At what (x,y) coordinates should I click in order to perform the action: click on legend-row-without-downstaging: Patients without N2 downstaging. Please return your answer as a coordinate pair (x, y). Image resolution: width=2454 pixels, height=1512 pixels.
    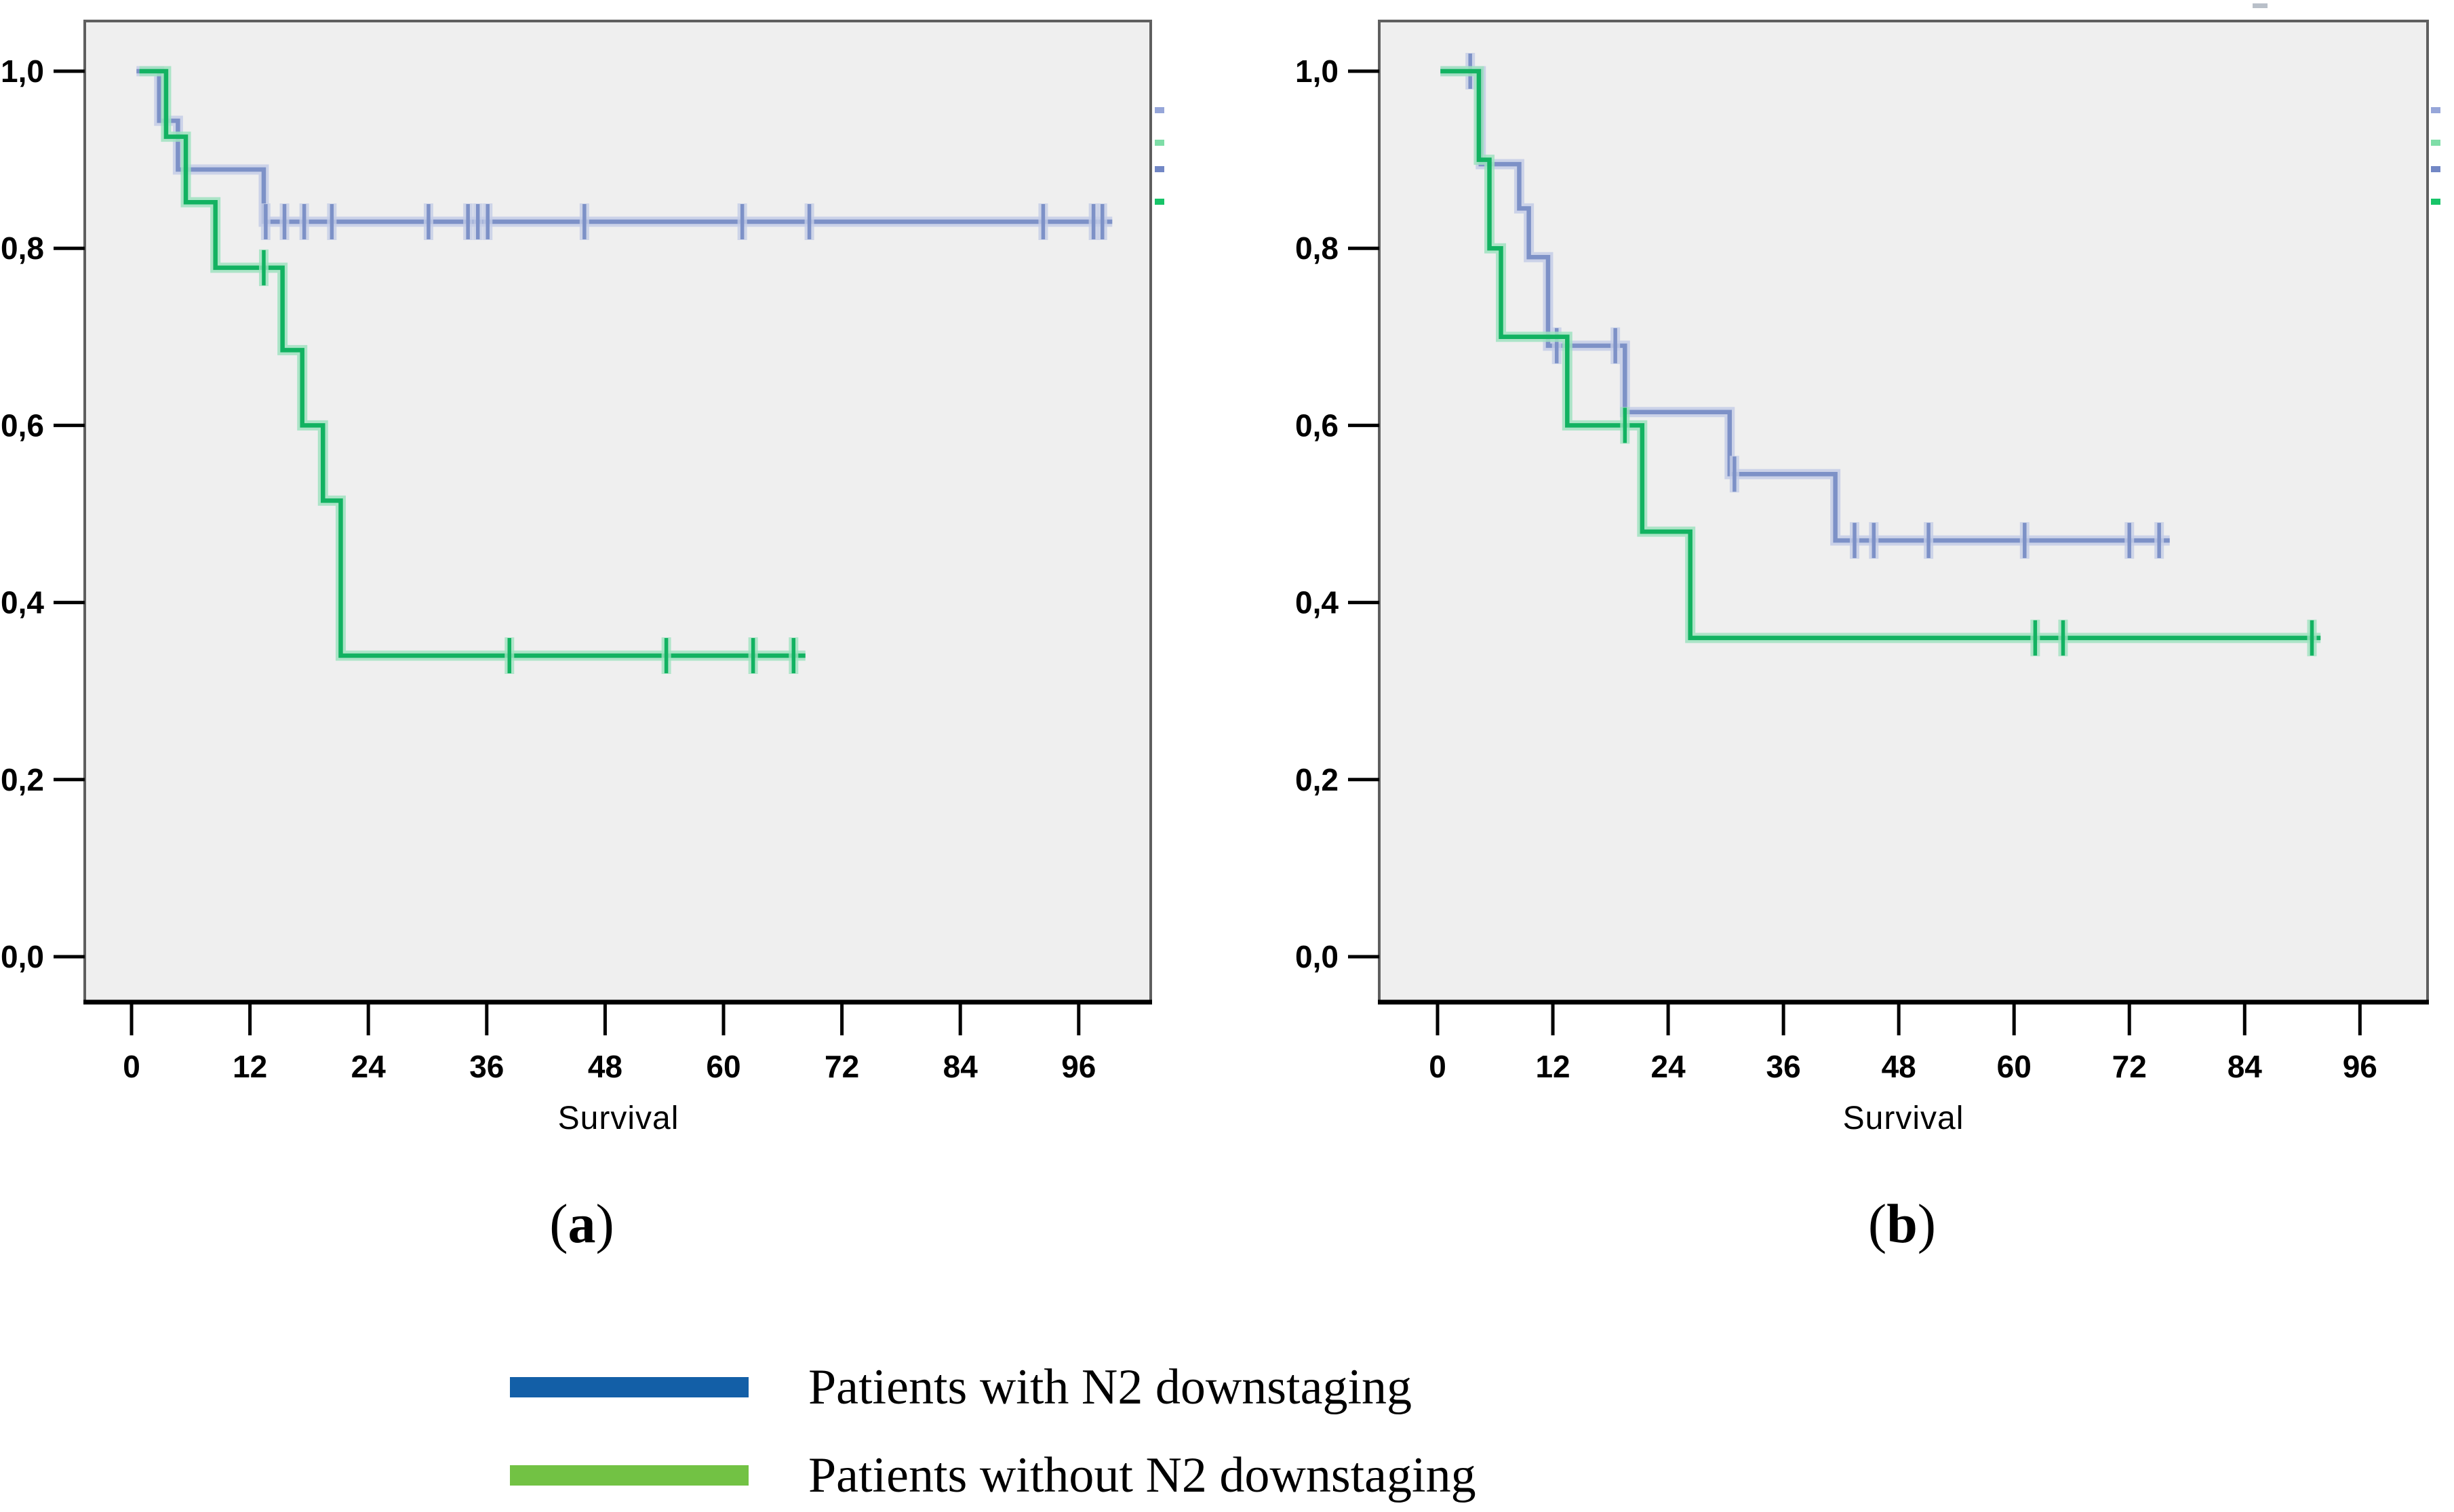
    Looking at the image, I should click on (993, 1475).